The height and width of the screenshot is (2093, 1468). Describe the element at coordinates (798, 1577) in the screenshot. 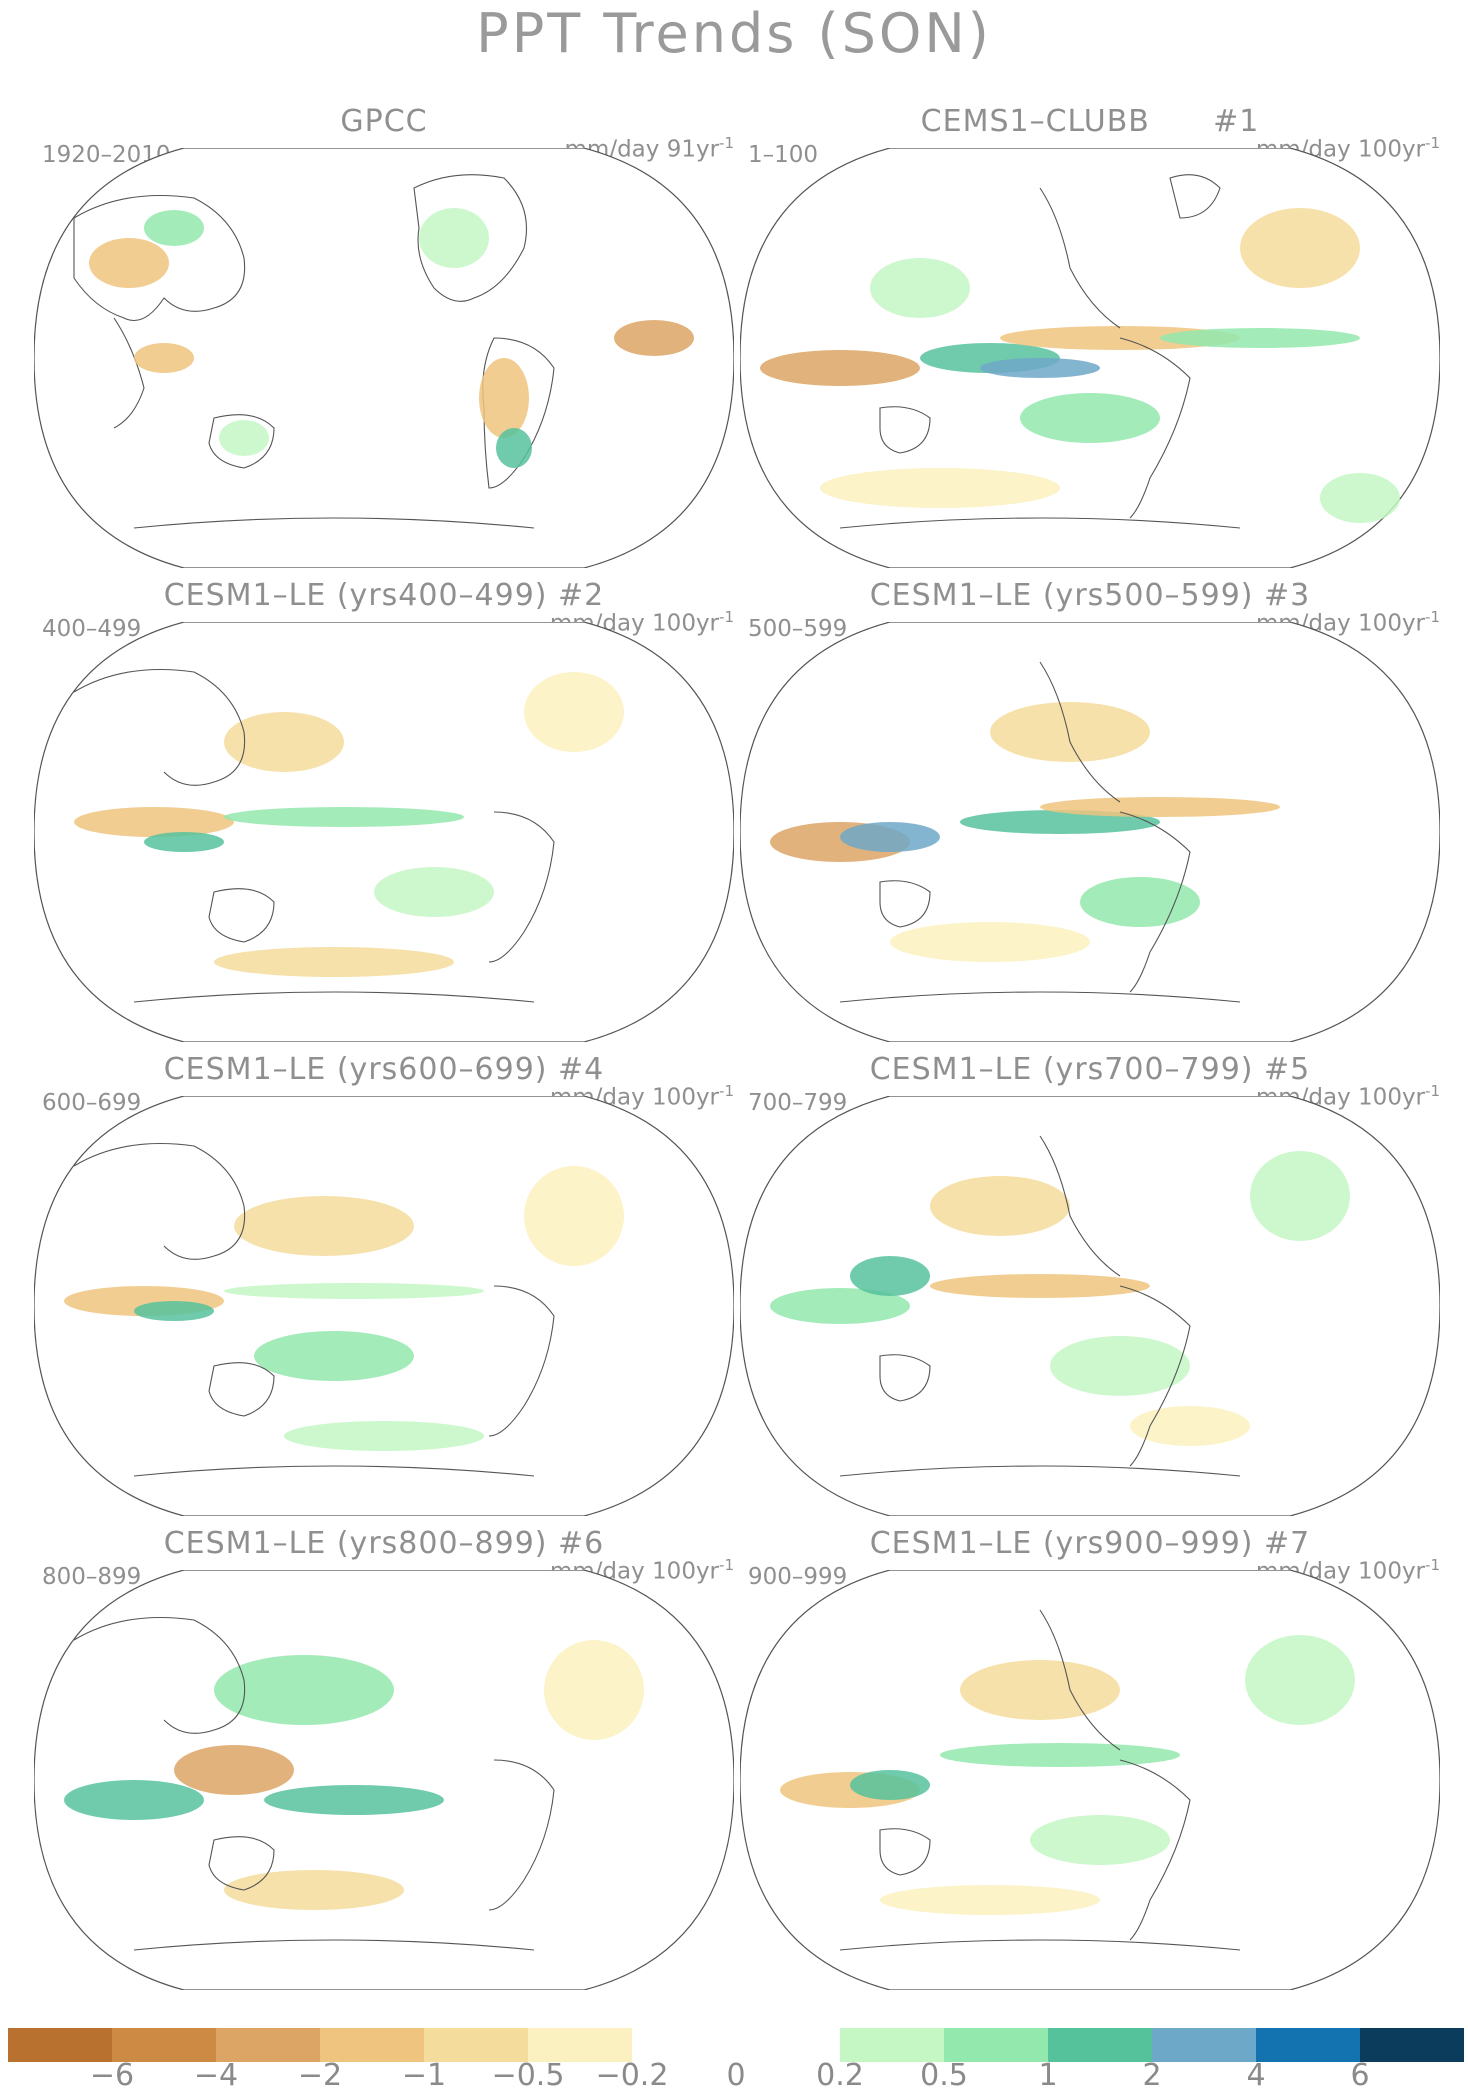

I see `panel-period: 900–999` at that location.